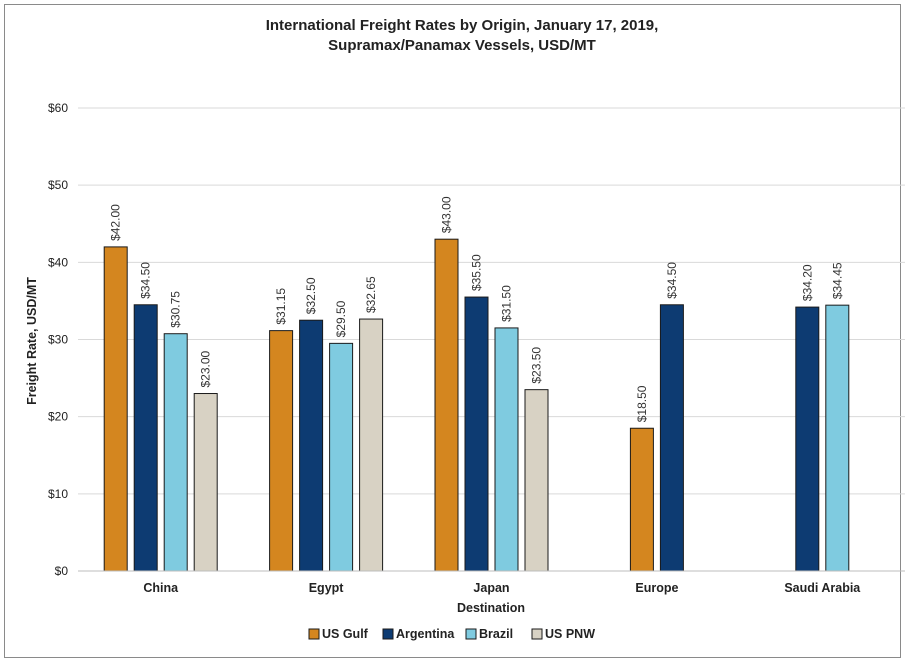 This screenshot has height=664, width=907. I want to click on legend: US Gulf Argentina Brazil US PNW, so click(451, 634).